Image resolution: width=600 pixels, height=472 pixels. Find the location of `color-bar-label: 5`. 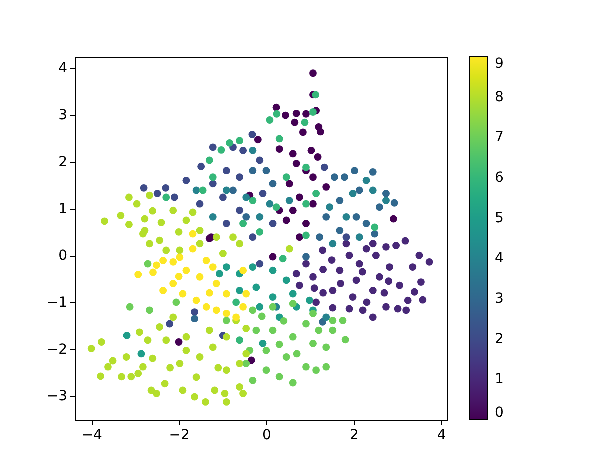

color-bar-label: 5 is located at coordinates (499, 218).